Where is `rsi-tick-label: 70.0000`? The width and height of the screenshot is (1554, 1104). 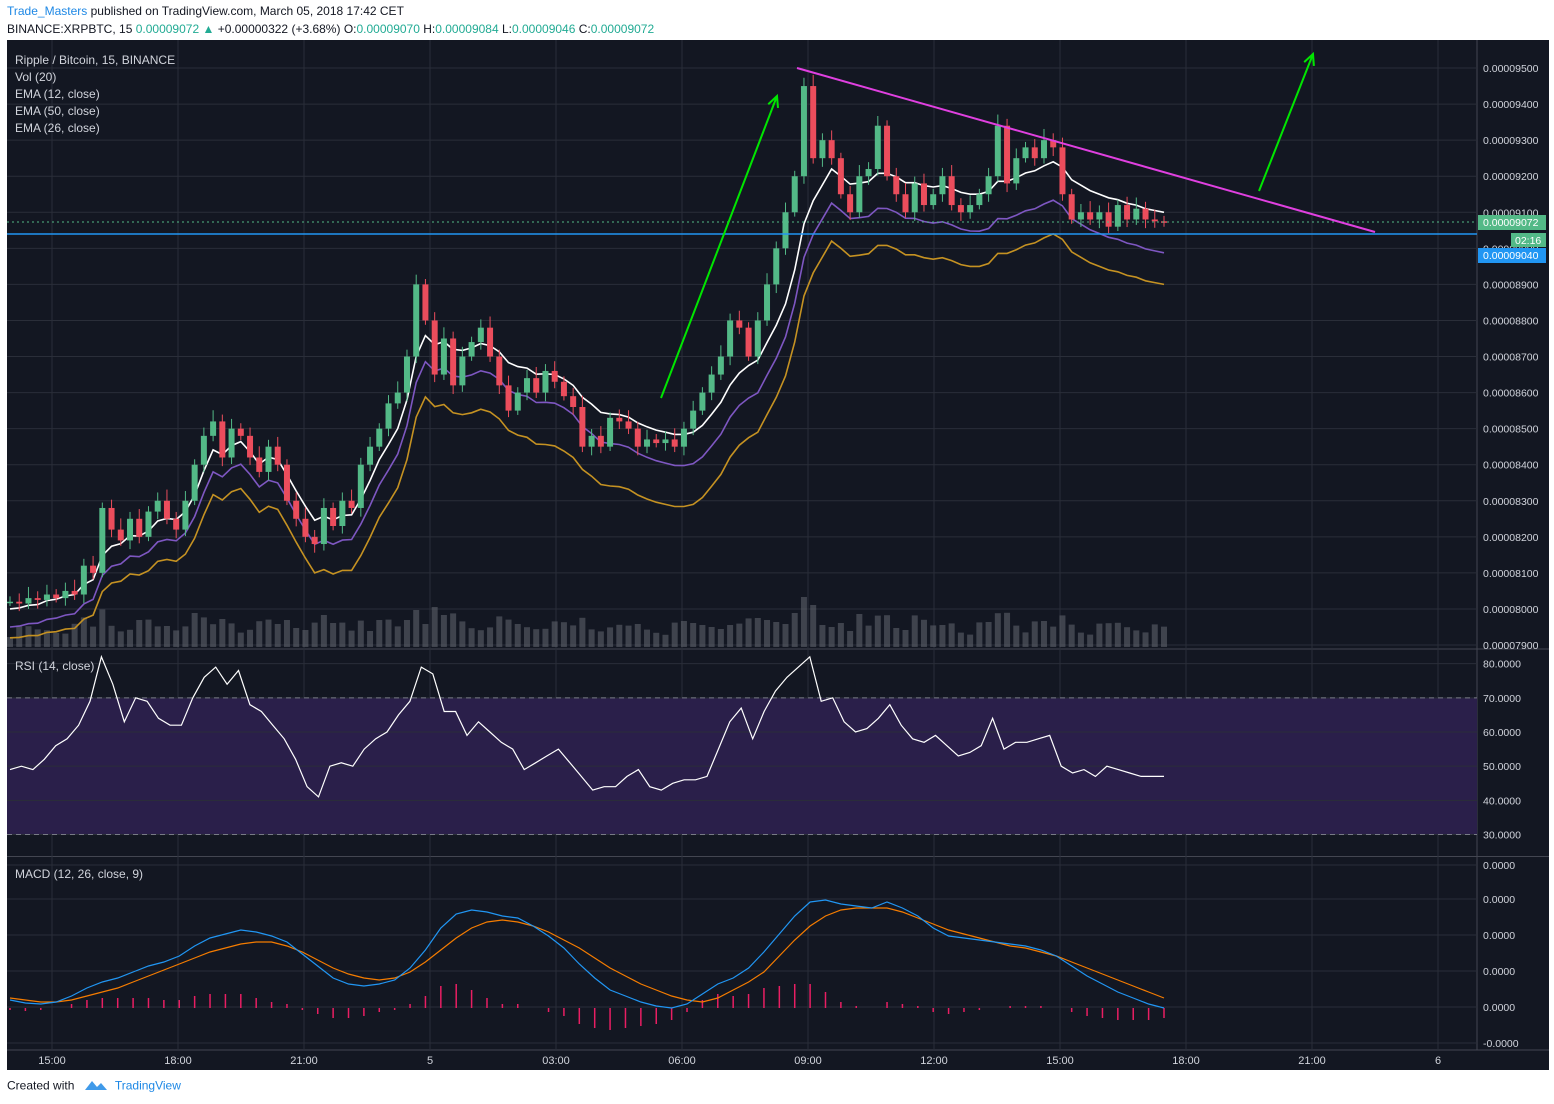 rsi-tick-label: 70.0000 is located at coordinates (1502, 699).